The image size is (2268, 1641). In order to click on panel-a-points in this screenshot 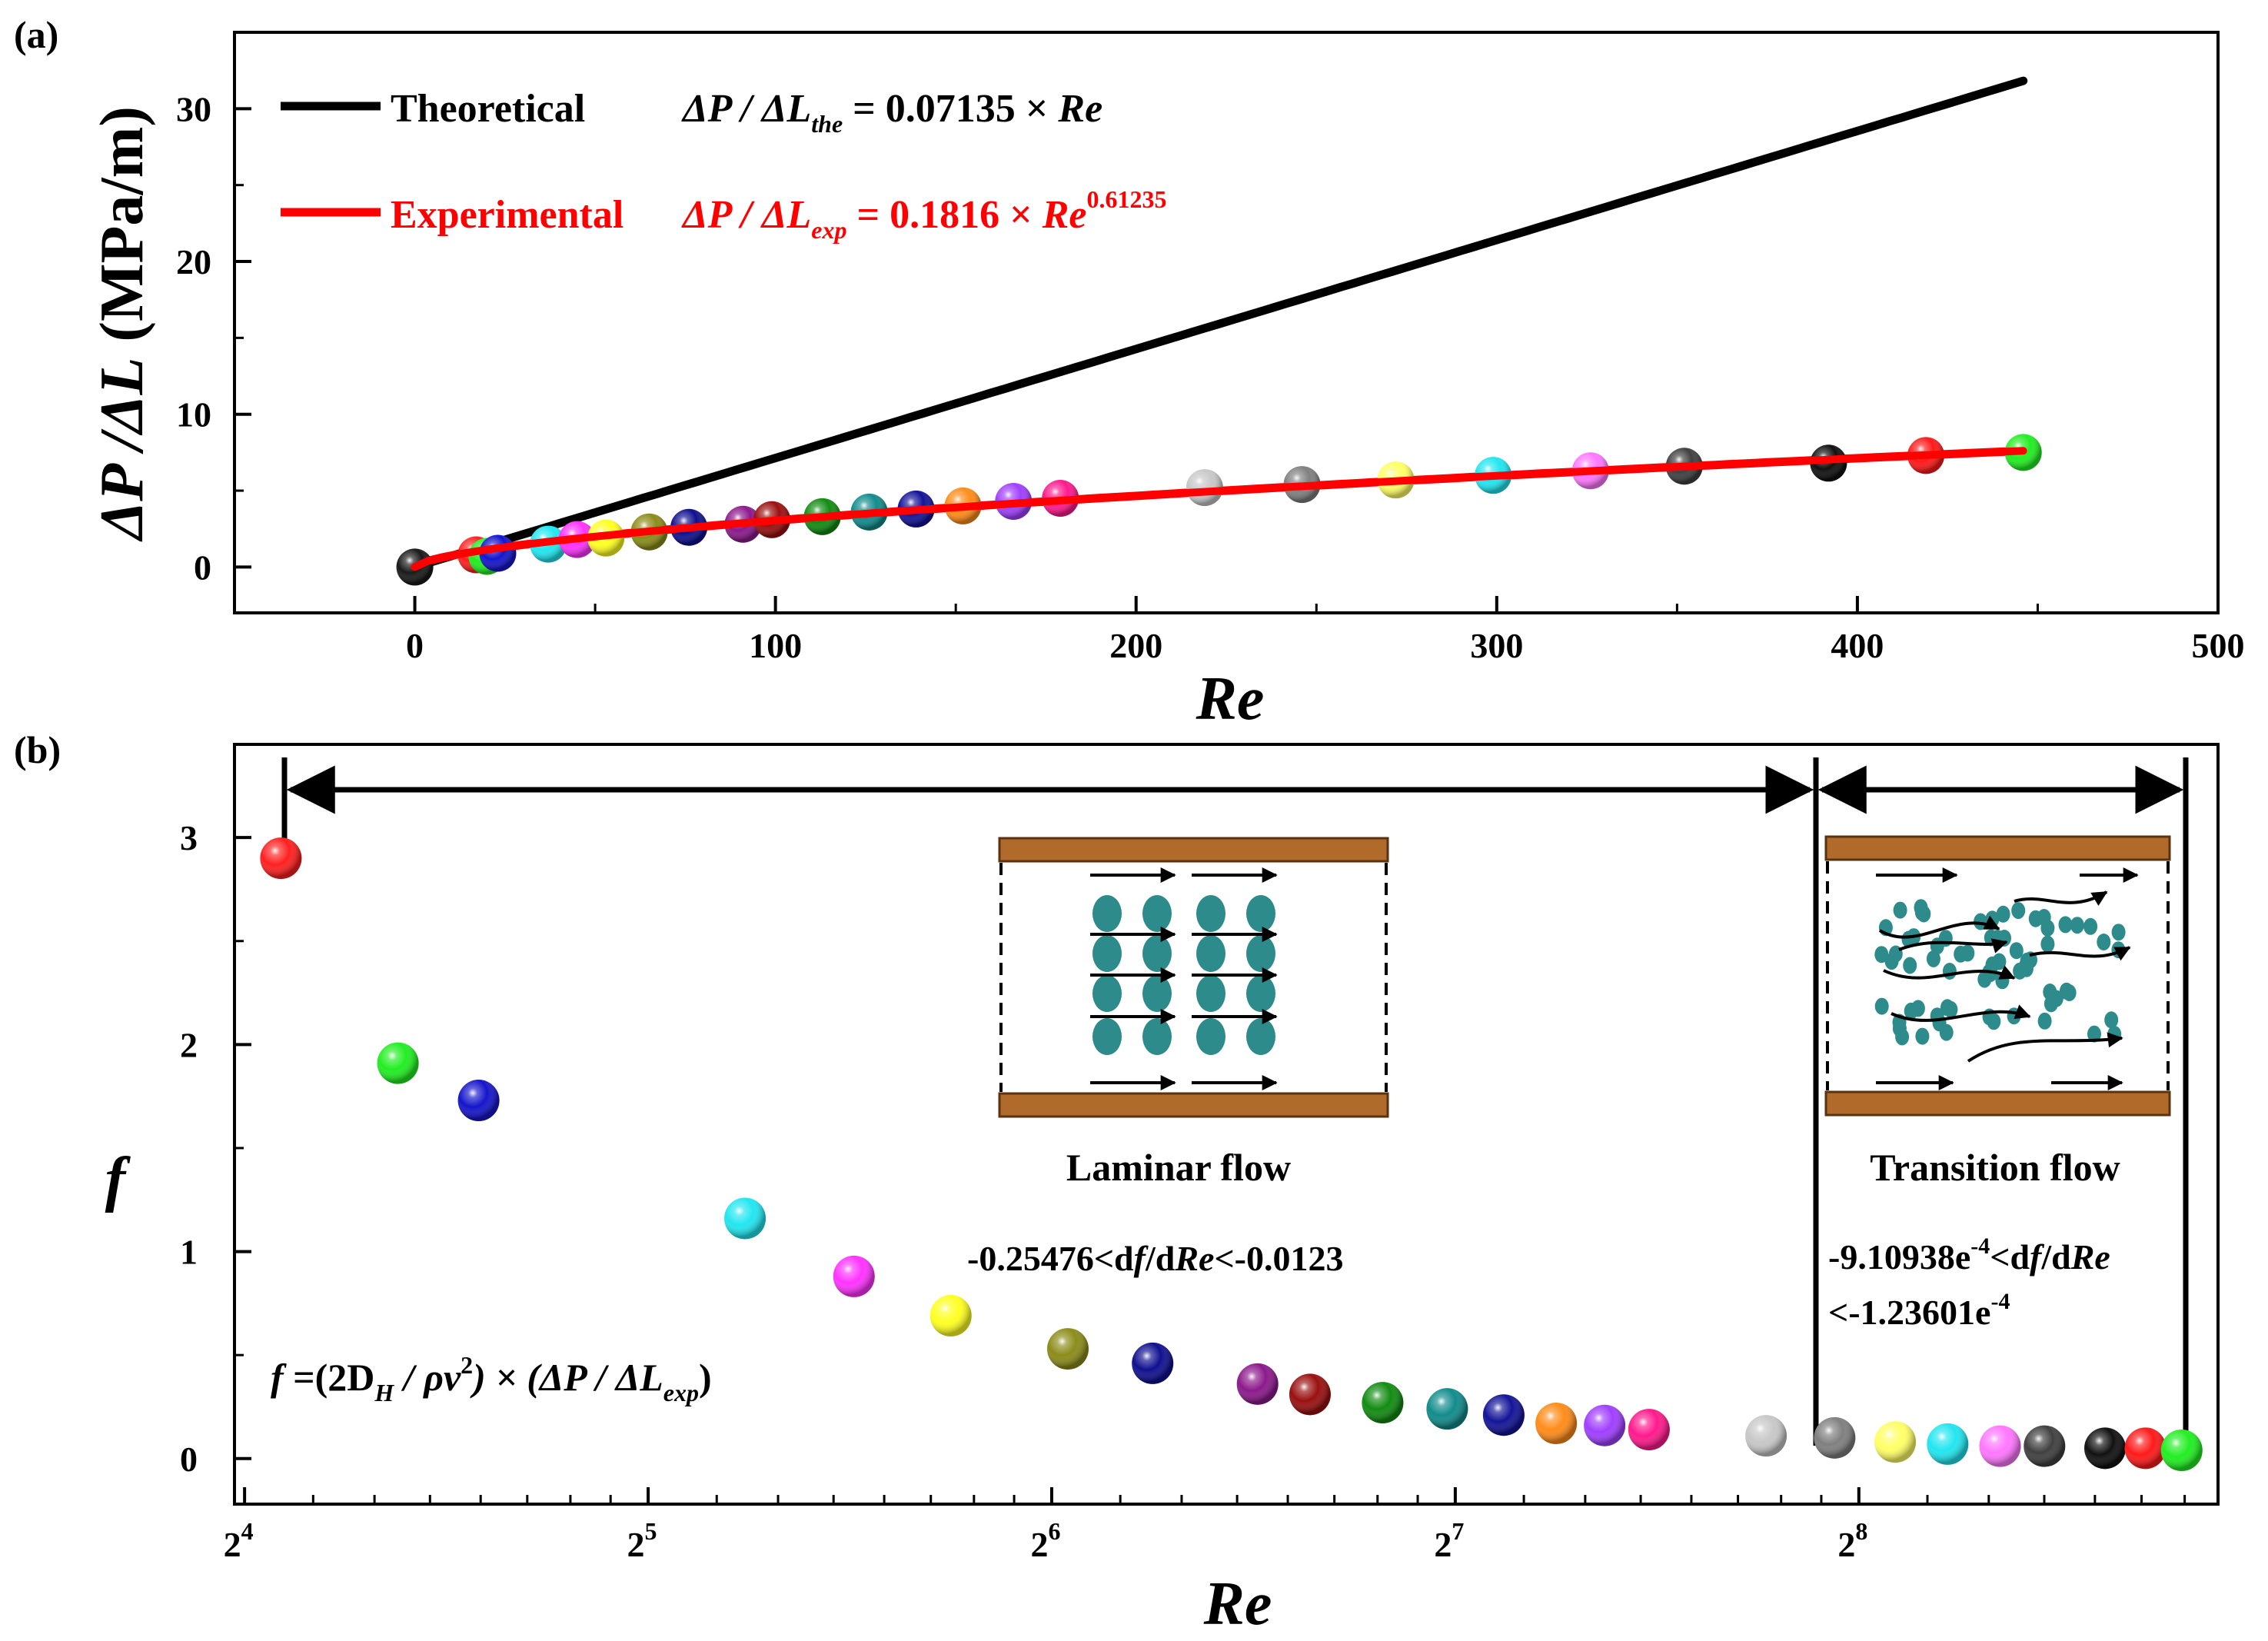, I will do `click(1219, 510)`.